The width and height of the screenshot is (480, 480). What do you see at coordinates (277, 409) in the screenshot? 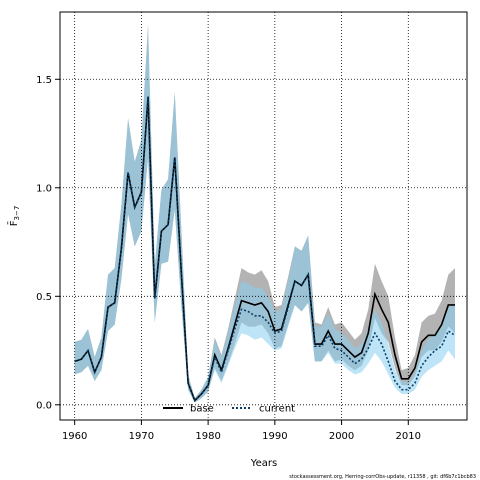
I see `legend-label-current: current` at bounding box center [277, 409].